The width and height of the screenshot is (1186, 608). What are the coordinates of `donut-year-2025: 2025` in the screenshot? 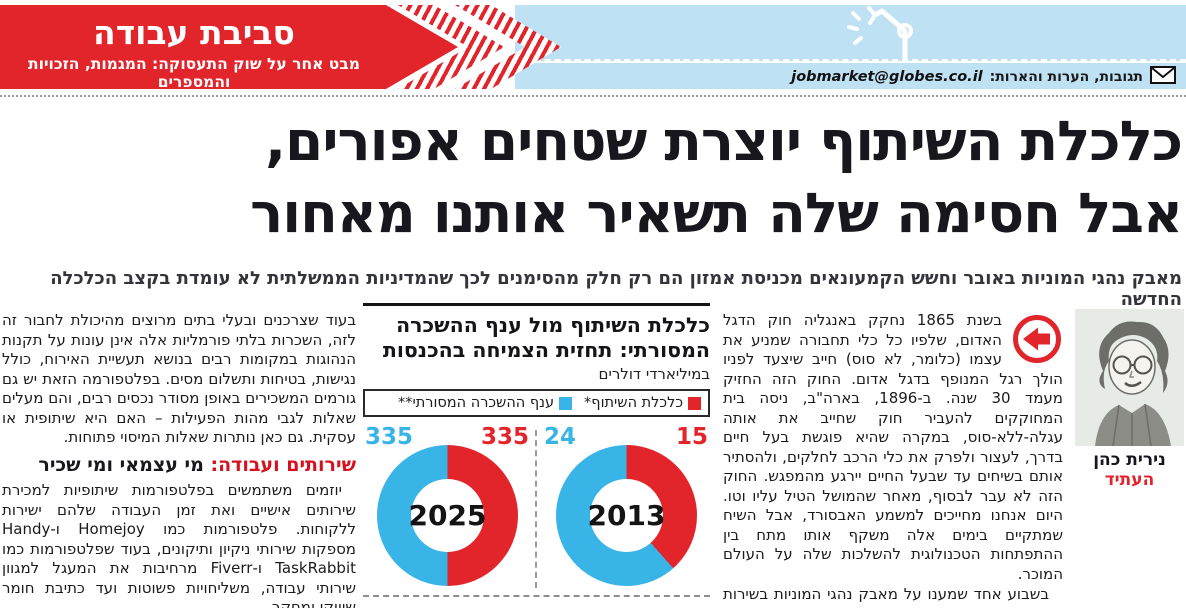 It's located at (447, 516).